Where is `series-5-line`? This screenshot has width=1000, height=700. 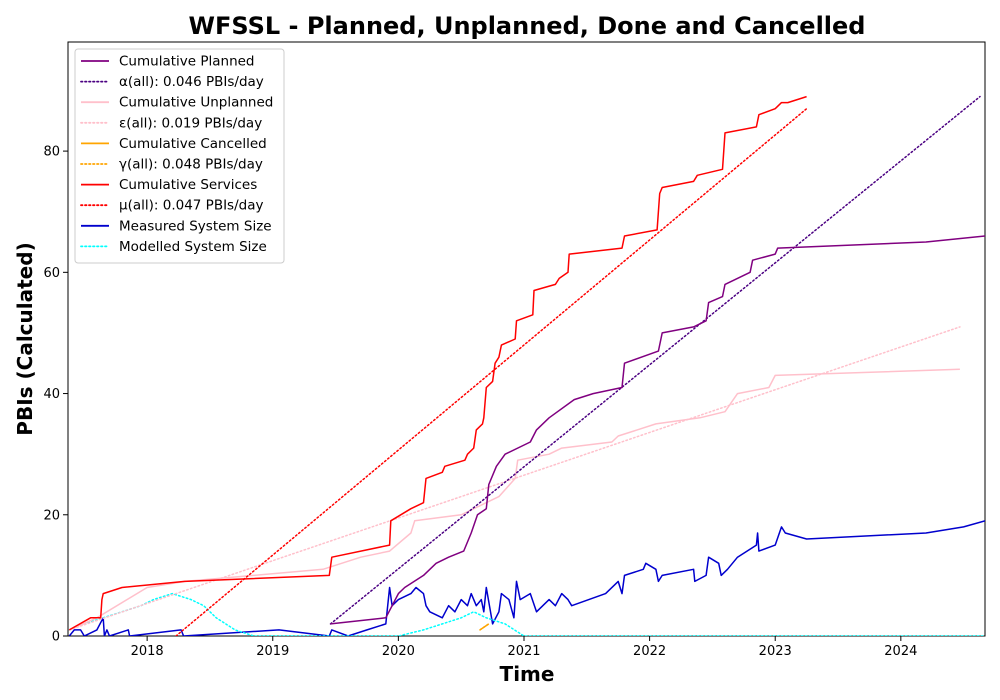
series-5-line is located at coordinates (484, 627).